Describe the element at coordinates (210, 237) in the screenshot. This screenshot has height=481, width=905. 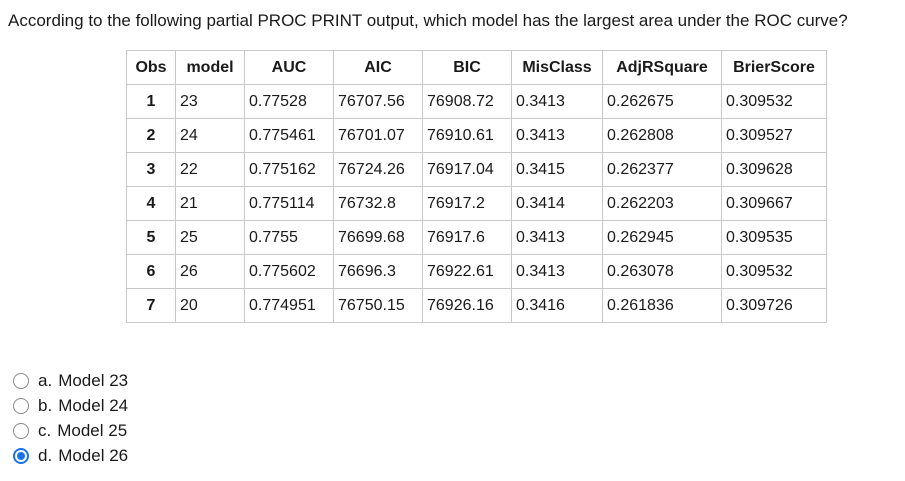
I see `cell-model: 25` at that location.